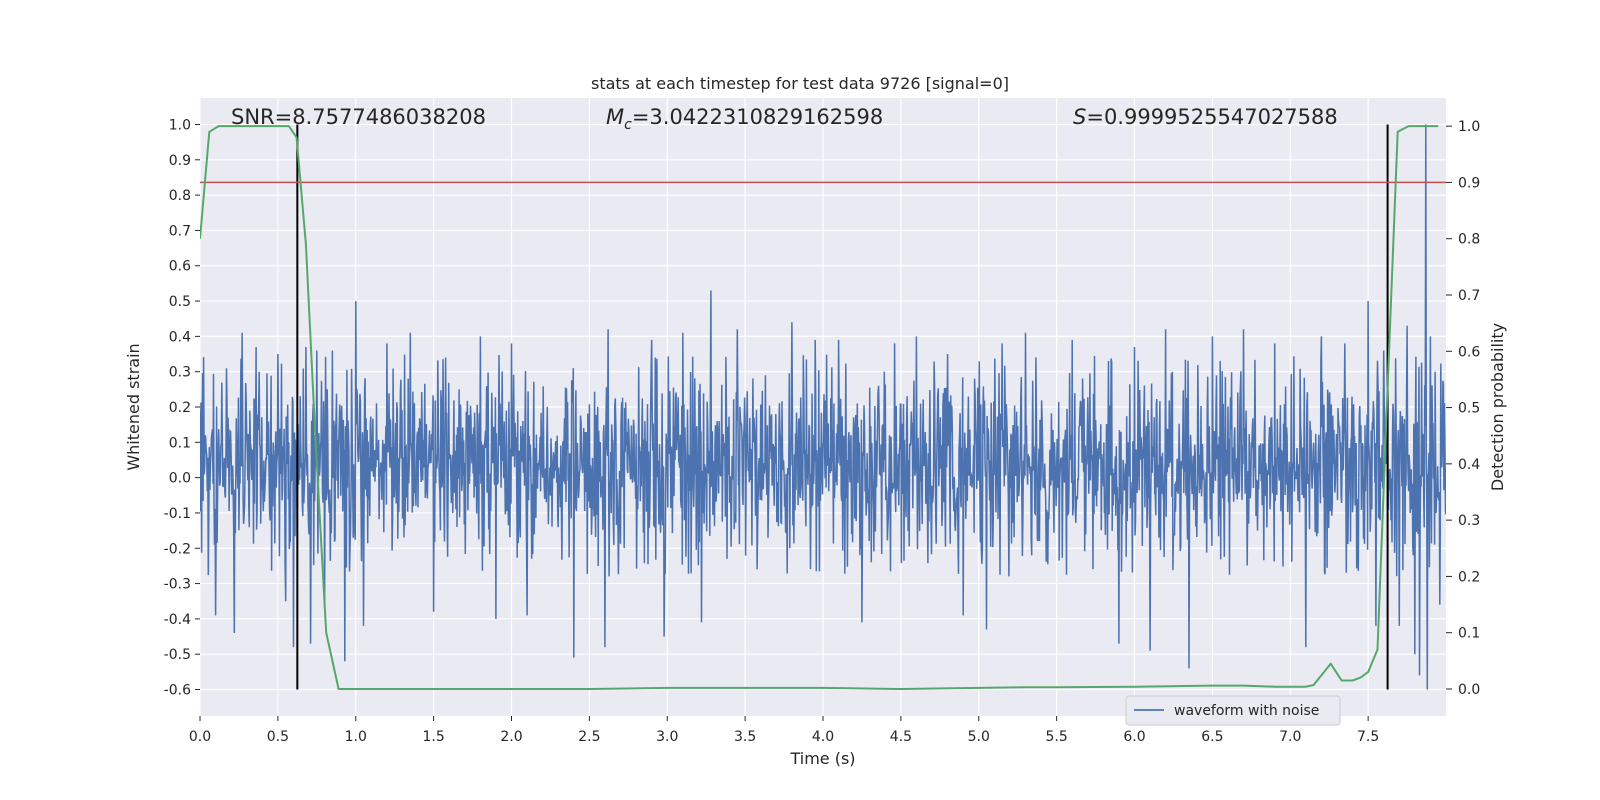 This screenshot has height=800, width=1600. I want to click on y-tick-label: 0.2, so click(180, 408).